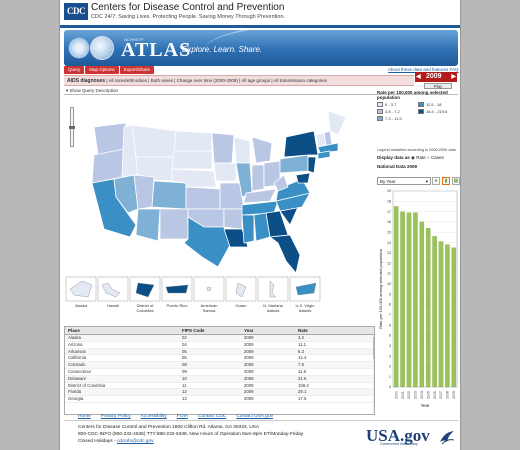 This screenshot has height=450, width=520. Describe the element at coordinates (312, 165) in the screenshot. I see `state-NJ` at that location.